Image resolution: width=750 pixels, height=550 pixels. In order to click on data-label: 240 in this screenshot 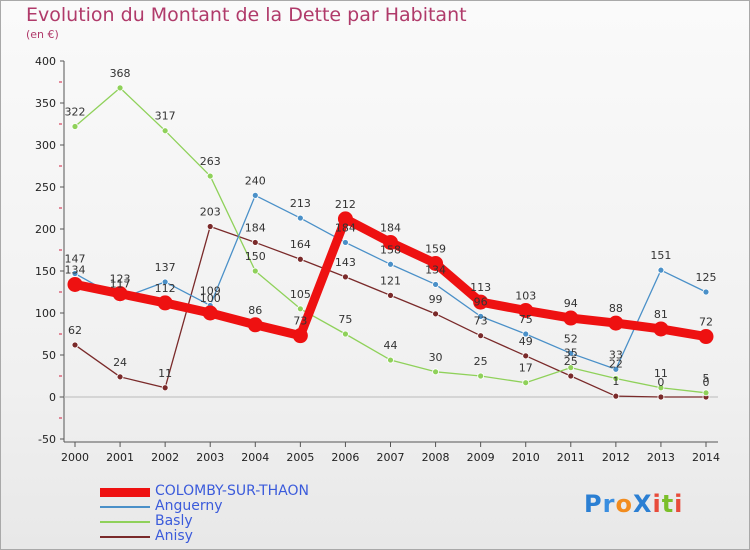, I will do `click(255, 180)`.